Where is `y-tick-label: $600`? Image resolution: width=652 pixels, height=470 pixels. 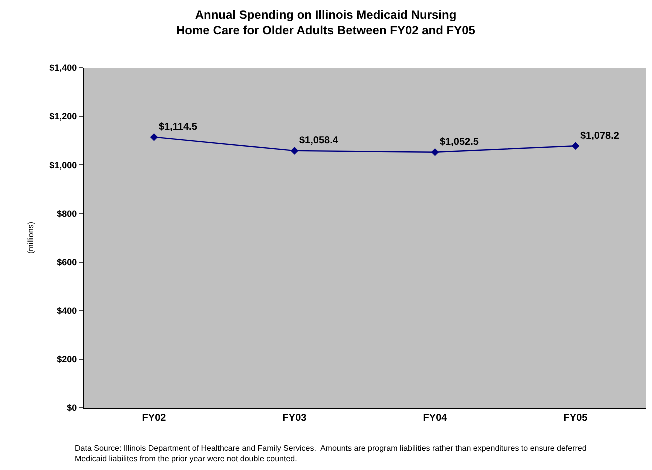
y-tick-label: $600 is located at coordinates (67, 262).